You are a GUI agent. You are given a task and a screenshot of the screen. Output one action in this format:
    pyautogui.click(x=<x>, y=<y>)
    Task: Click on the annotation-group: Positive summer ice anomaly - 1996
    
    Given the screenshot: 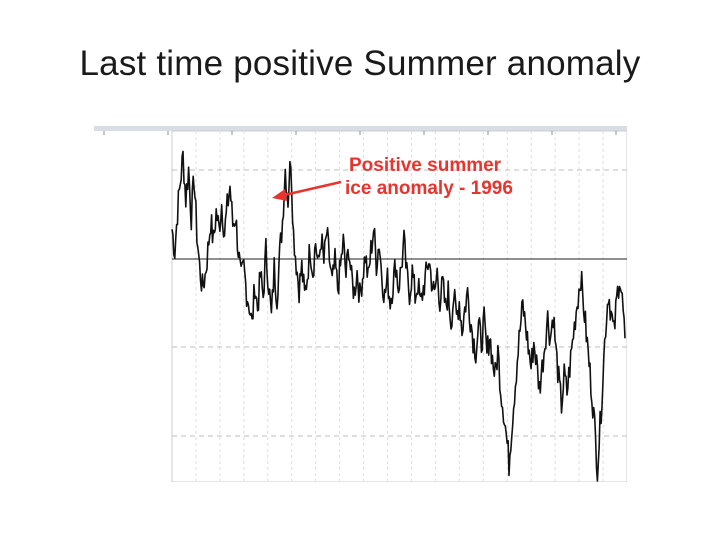 What is the action you would take?
    pyautogui.click(x=392, y=178)
    